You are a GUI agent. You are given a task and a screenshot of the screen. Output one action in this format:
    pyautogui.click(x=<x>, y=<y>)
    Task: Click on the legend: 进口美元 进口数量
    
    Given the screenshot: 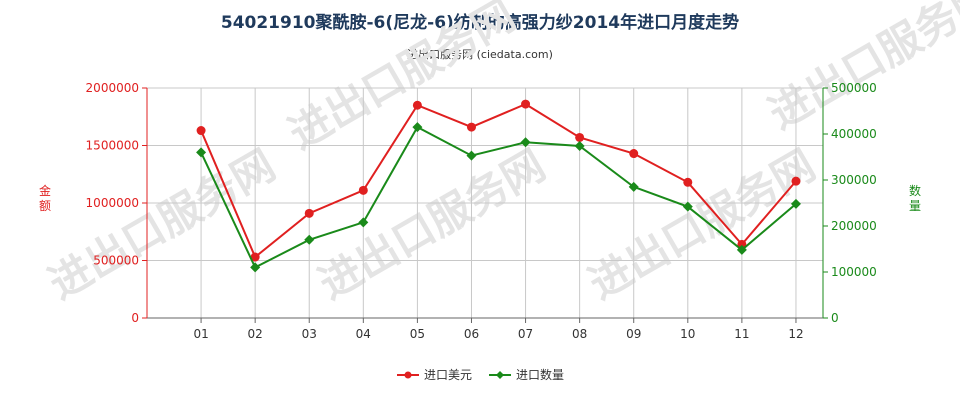 What is the action you would take?
    pyautogui.click(x=480, y=374)
    